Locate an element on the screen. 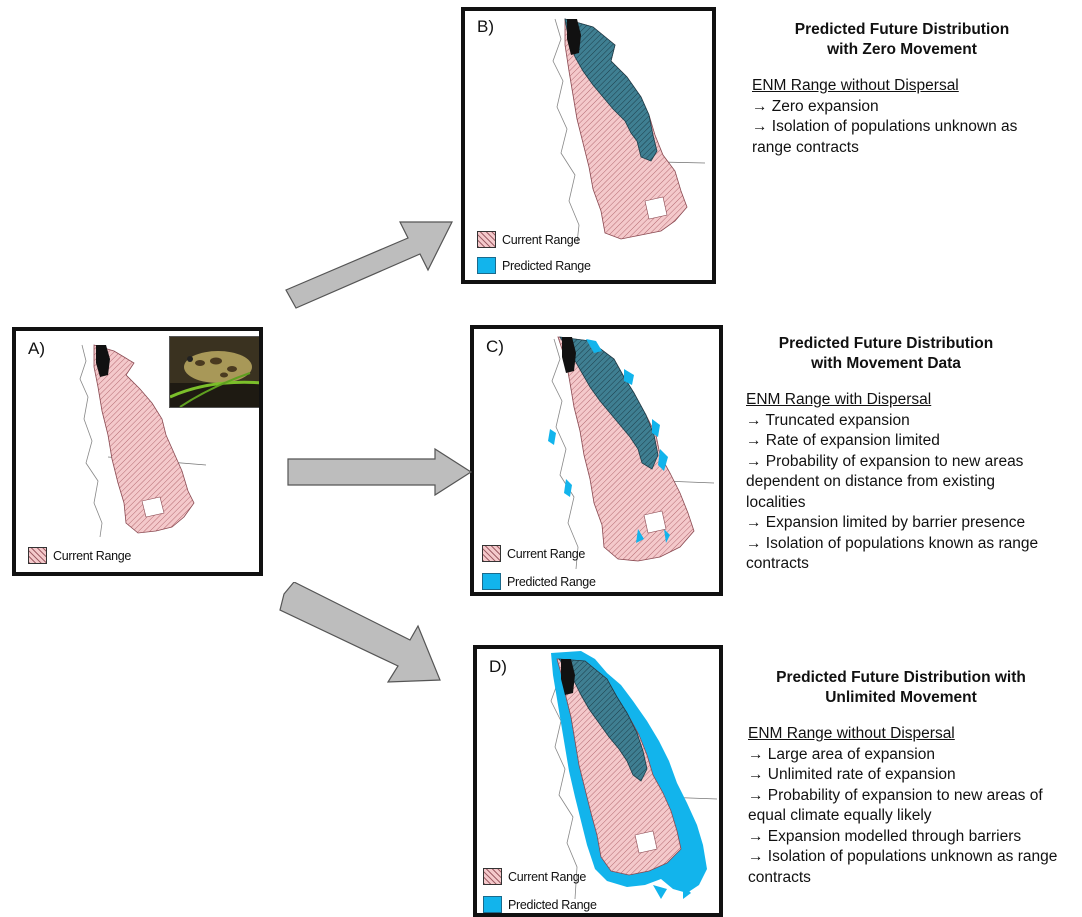 The height and width of the screenshot is (917, 1082). map-zero-movement is located at coordinates (629, 131).